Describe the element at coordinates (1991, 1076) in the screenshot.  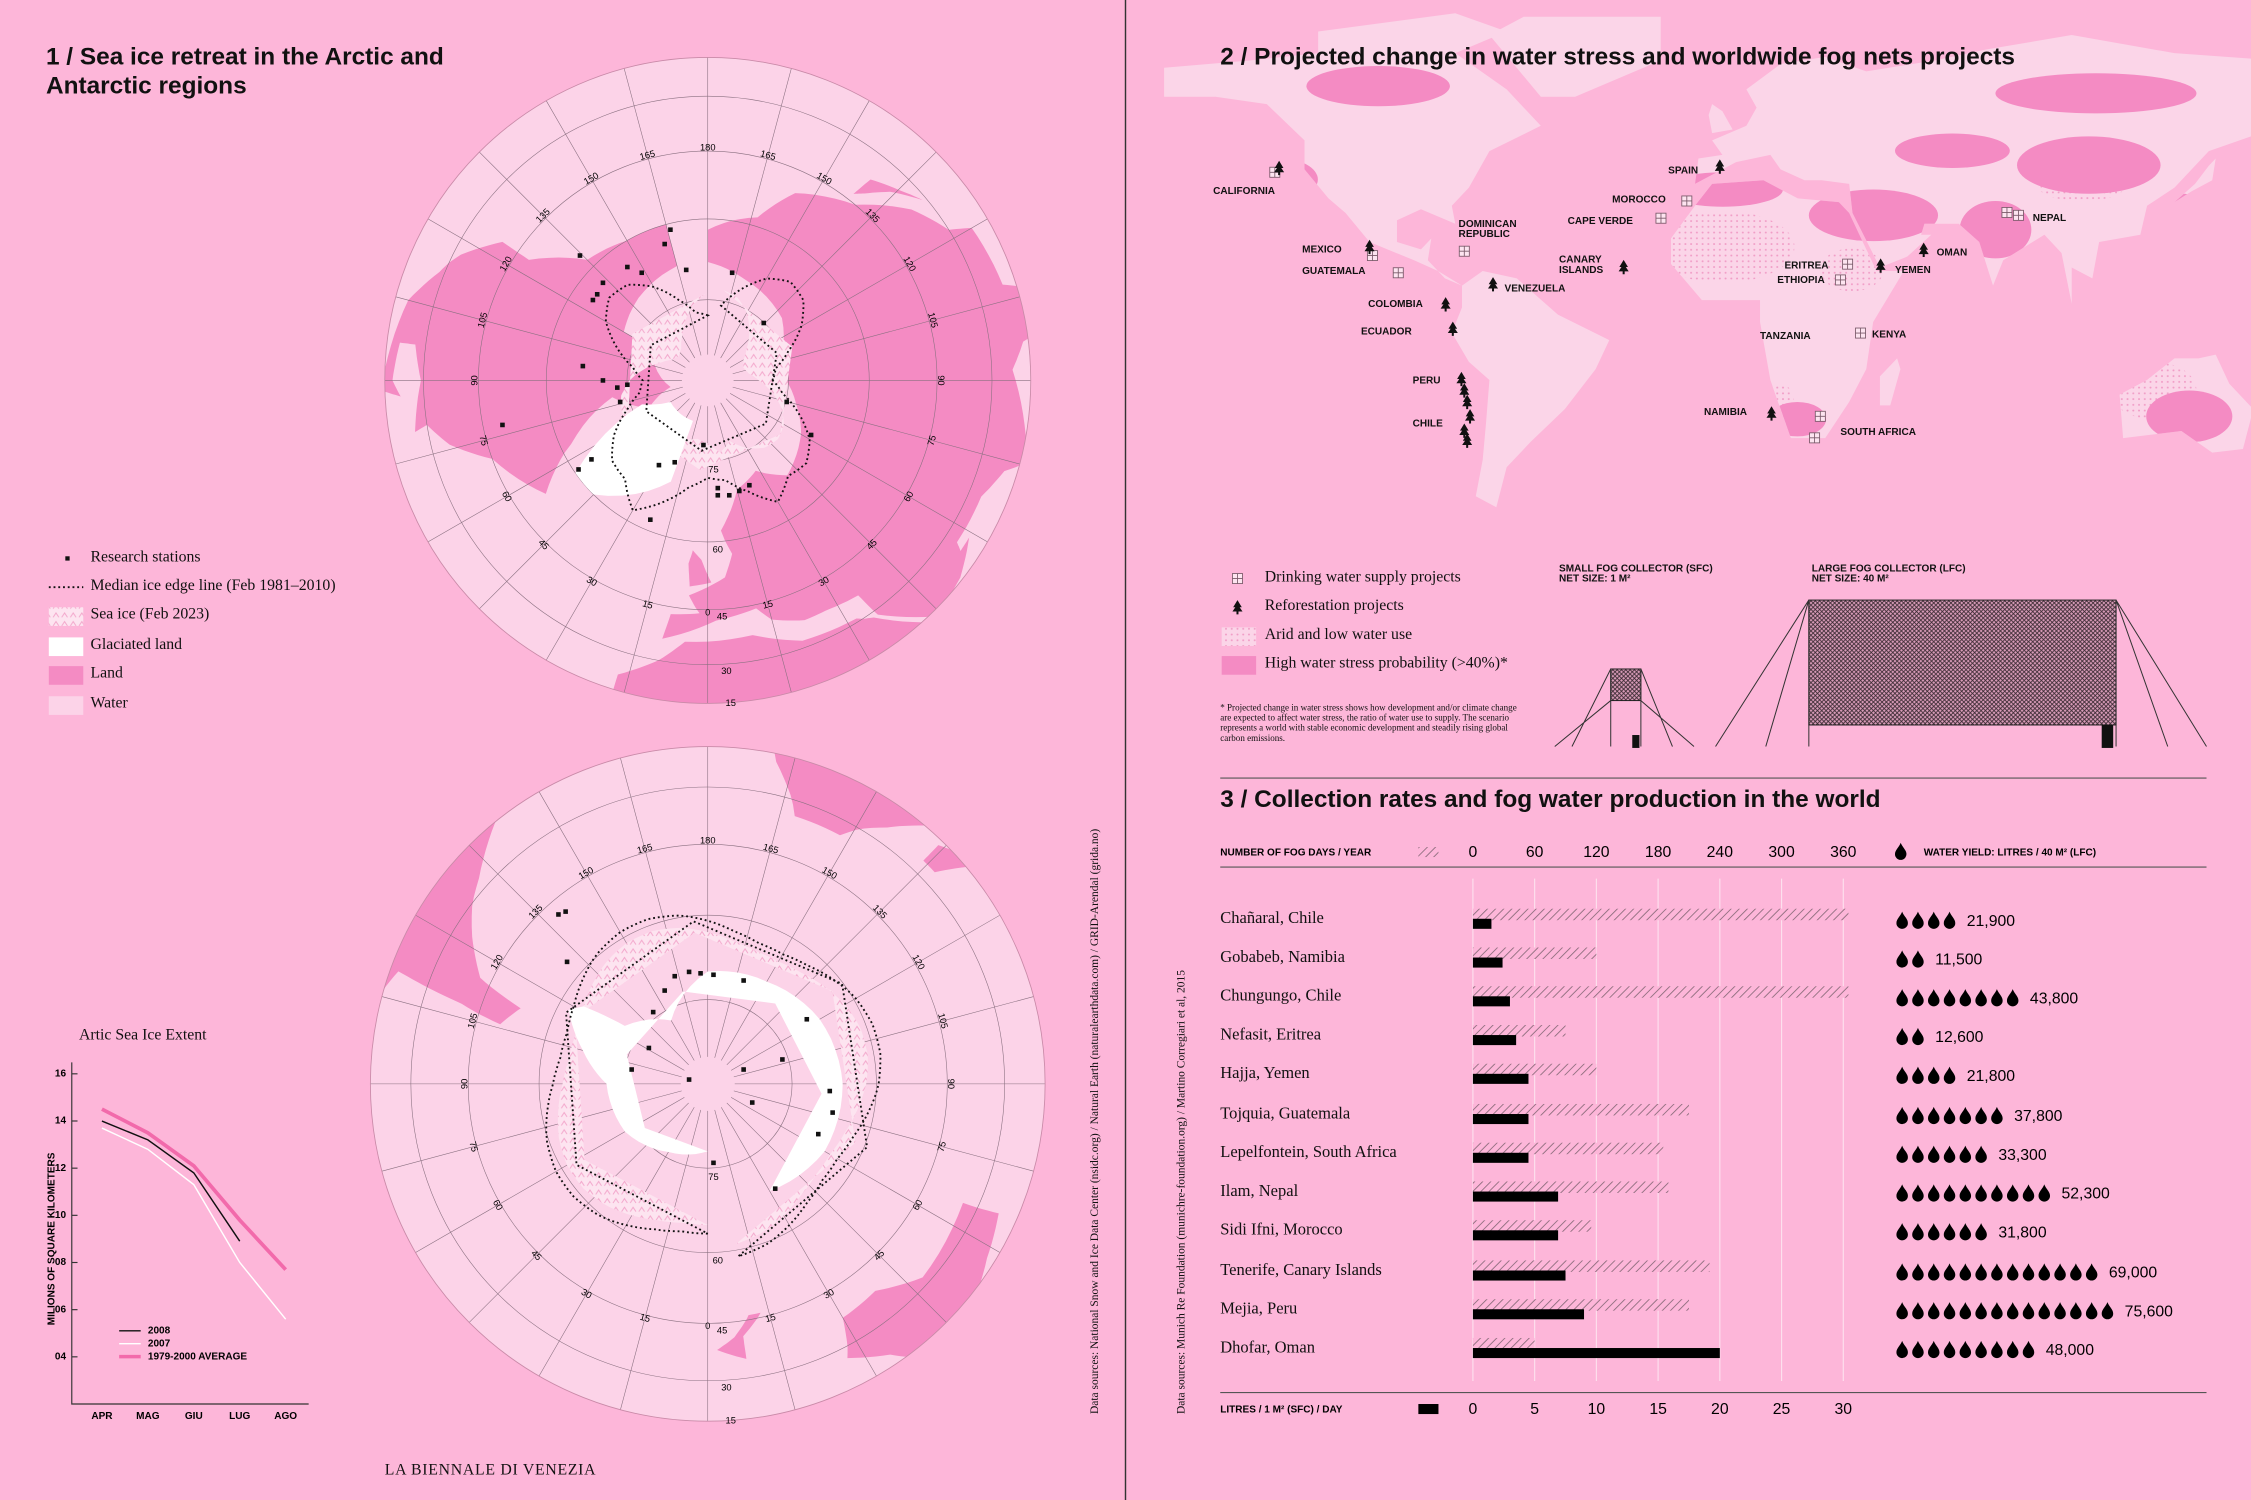
I see `value-label: 21,800` at that location.